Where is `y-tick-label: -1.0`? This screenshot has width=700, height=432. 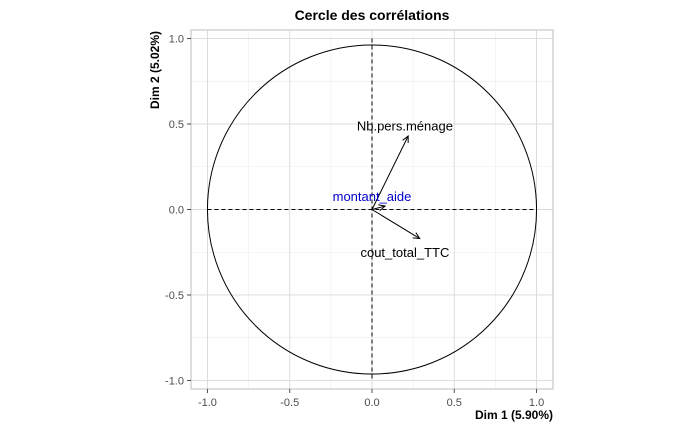
y-tick-label: -1.0 is located at coordinates (174, 381).